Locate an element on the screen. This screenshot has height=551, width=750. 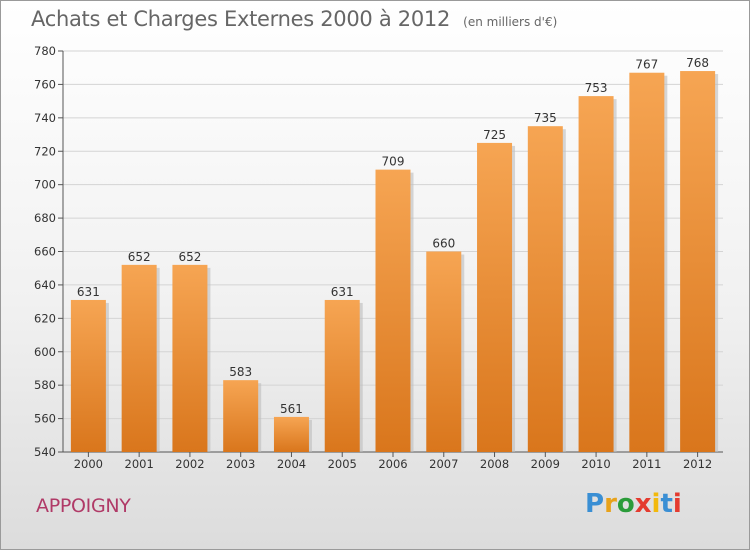
x-tick-label: 2000 is located at coordinates (88, 464).